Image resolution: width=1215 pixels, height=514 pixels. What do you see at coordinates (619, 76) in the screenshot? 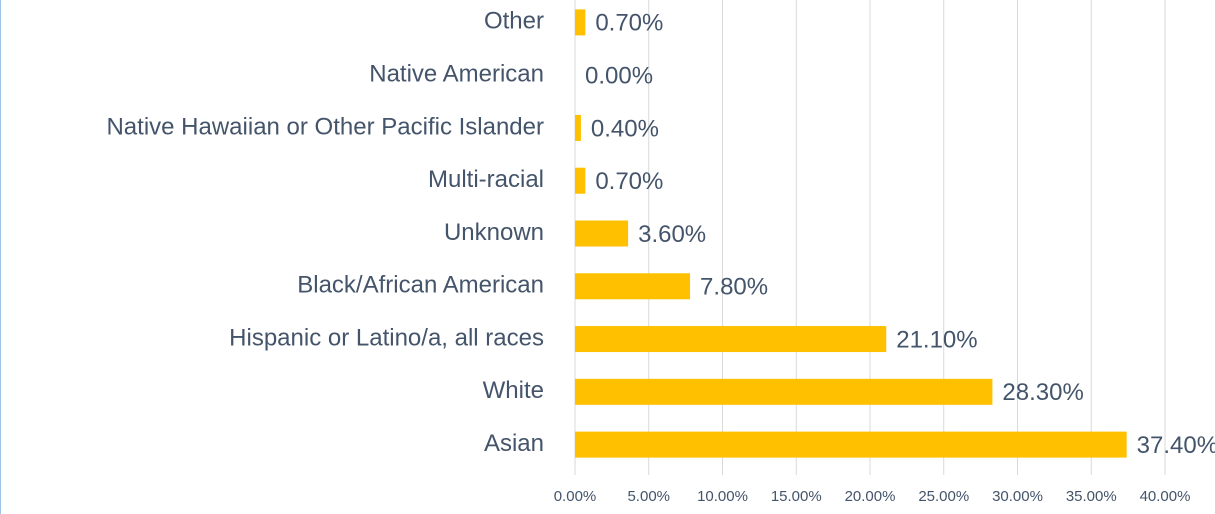
I see `value-label: 0.00%` at bounding box center [619, 76].